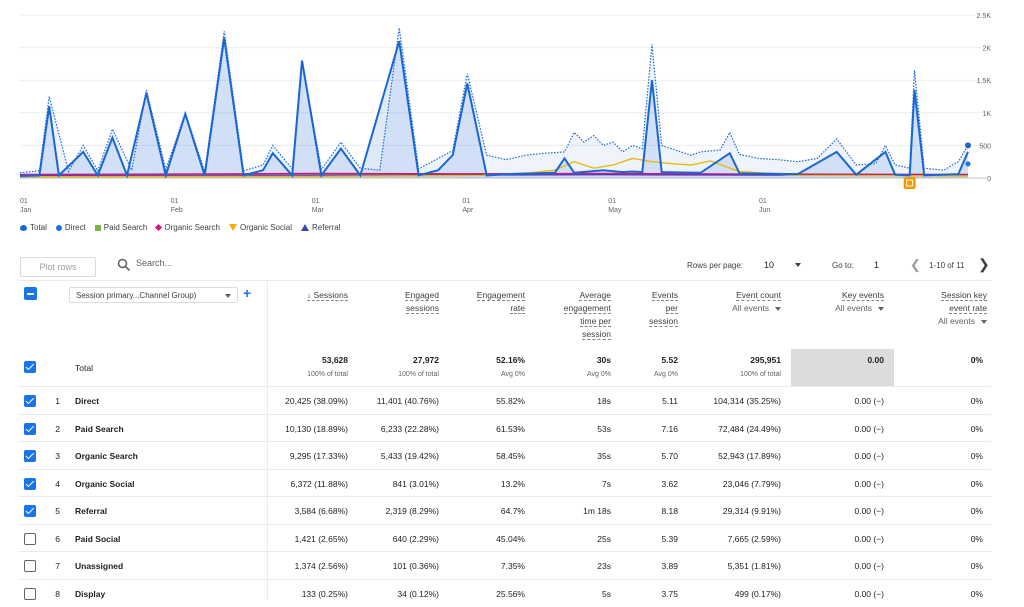 Image resolution: width=1024 pixels, height=607 pixels. I want to click on column-header-label: Event count, so click(758, 295).